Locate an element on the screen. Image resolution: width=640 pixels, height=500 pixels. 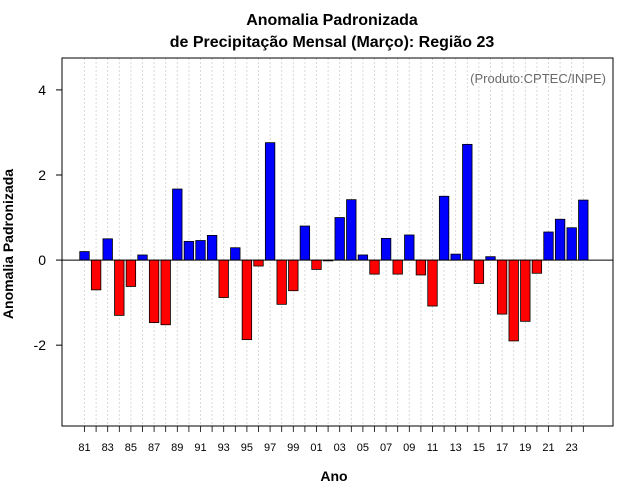
x-tick-label: 89 is located at coordinates (177, 448).